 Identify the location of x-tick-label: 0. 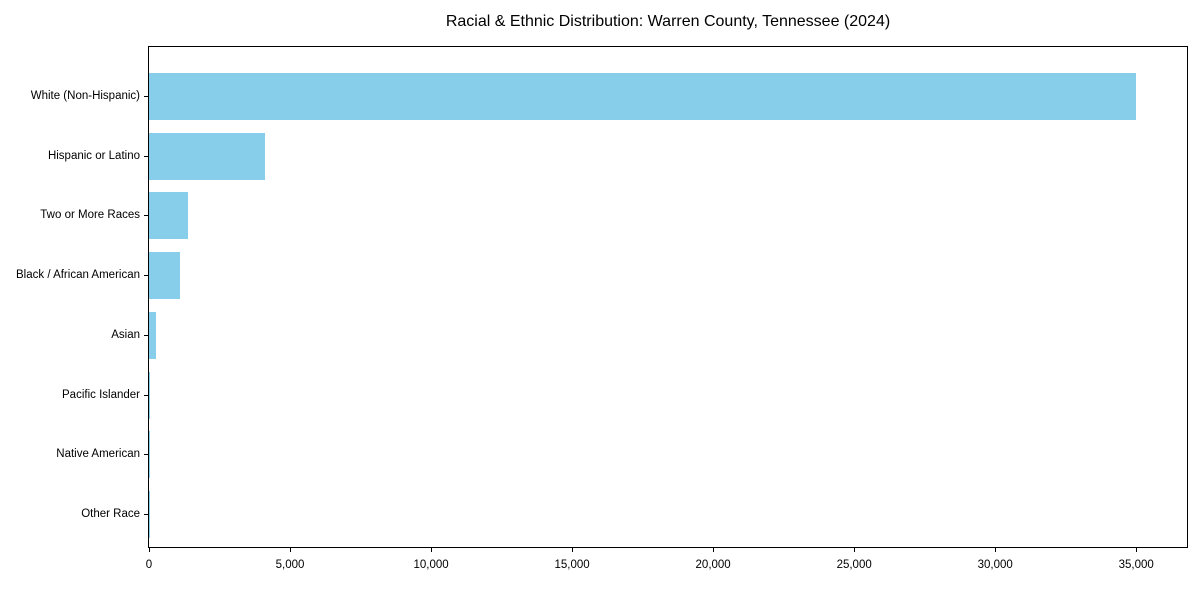
(149, 565).